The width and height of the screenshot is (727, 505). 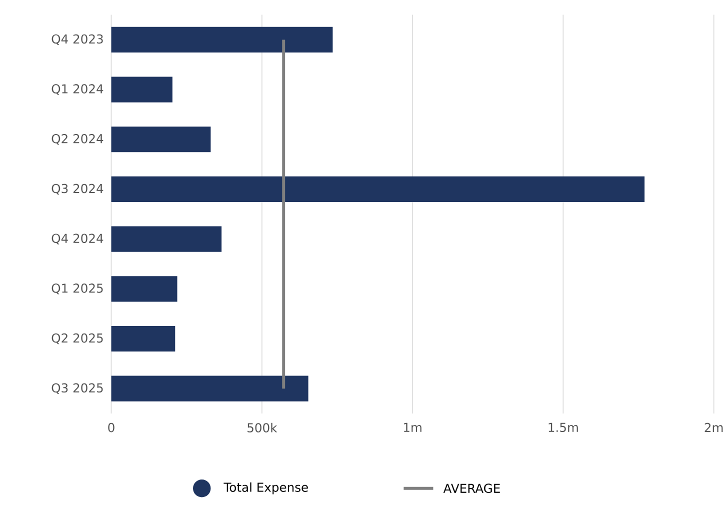 I want to click on y-tick-label: Q4 2023, so click(x=77, y=40).